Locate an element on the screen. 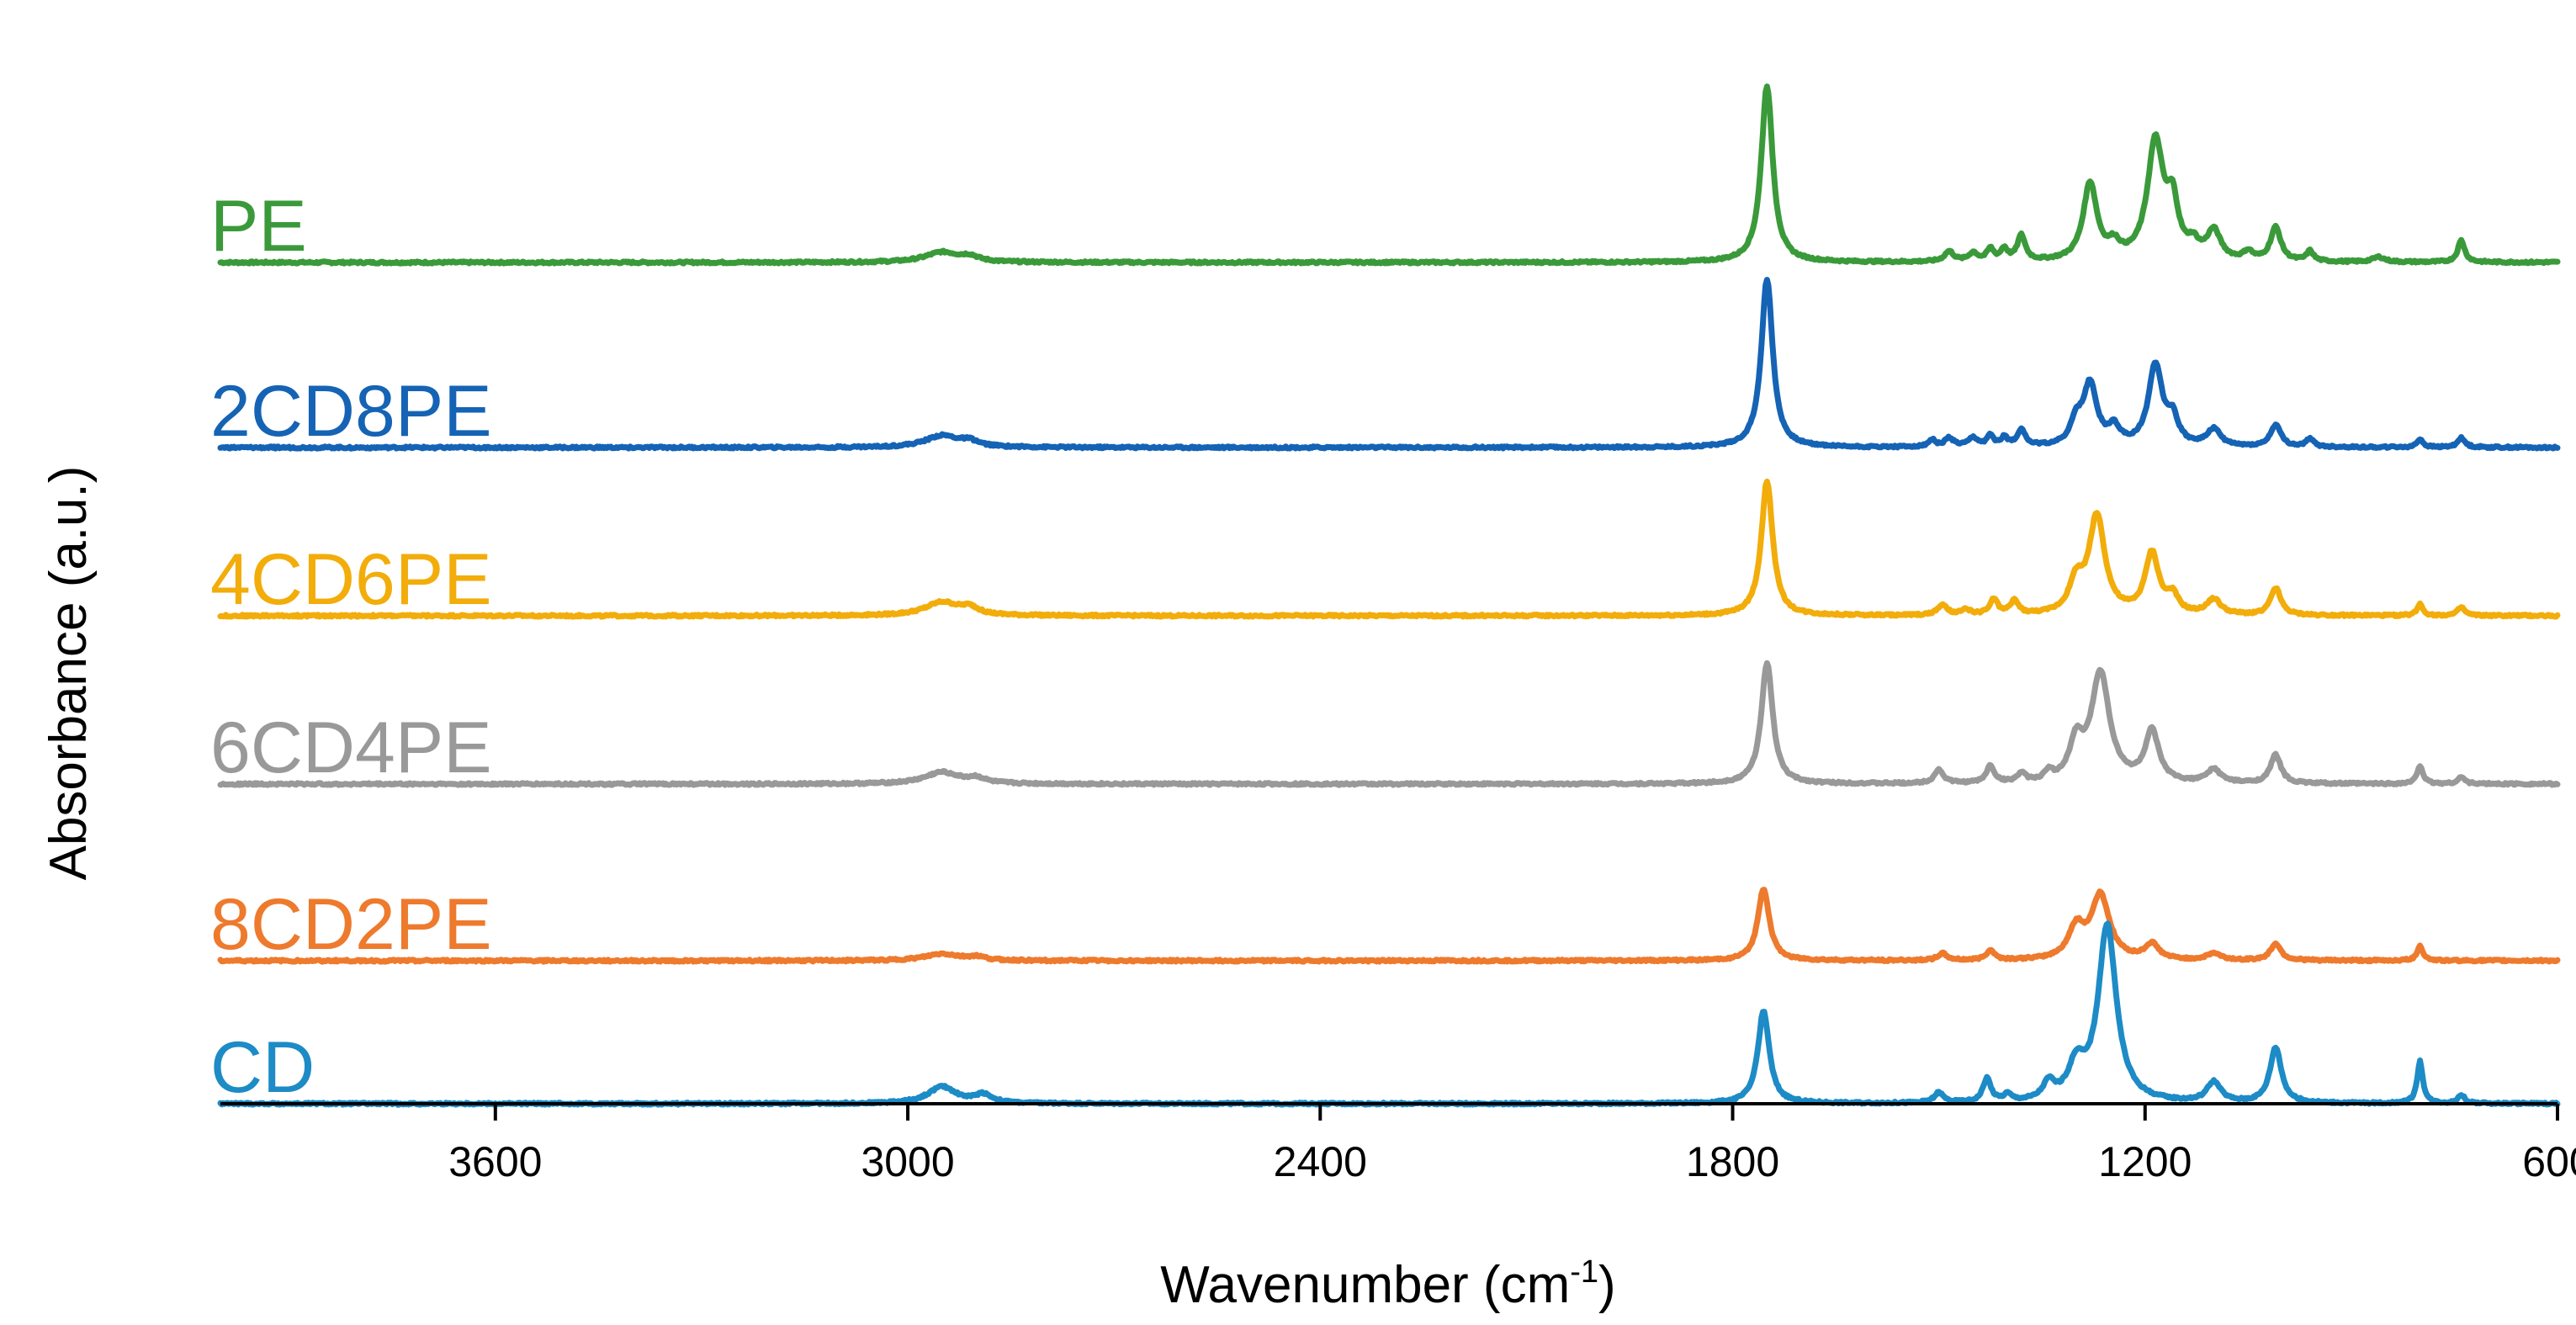 Image resolution: width=2576 pixels, height=1325 pixels. series-line-4cd6pe is located at coordinates (1389, 549).